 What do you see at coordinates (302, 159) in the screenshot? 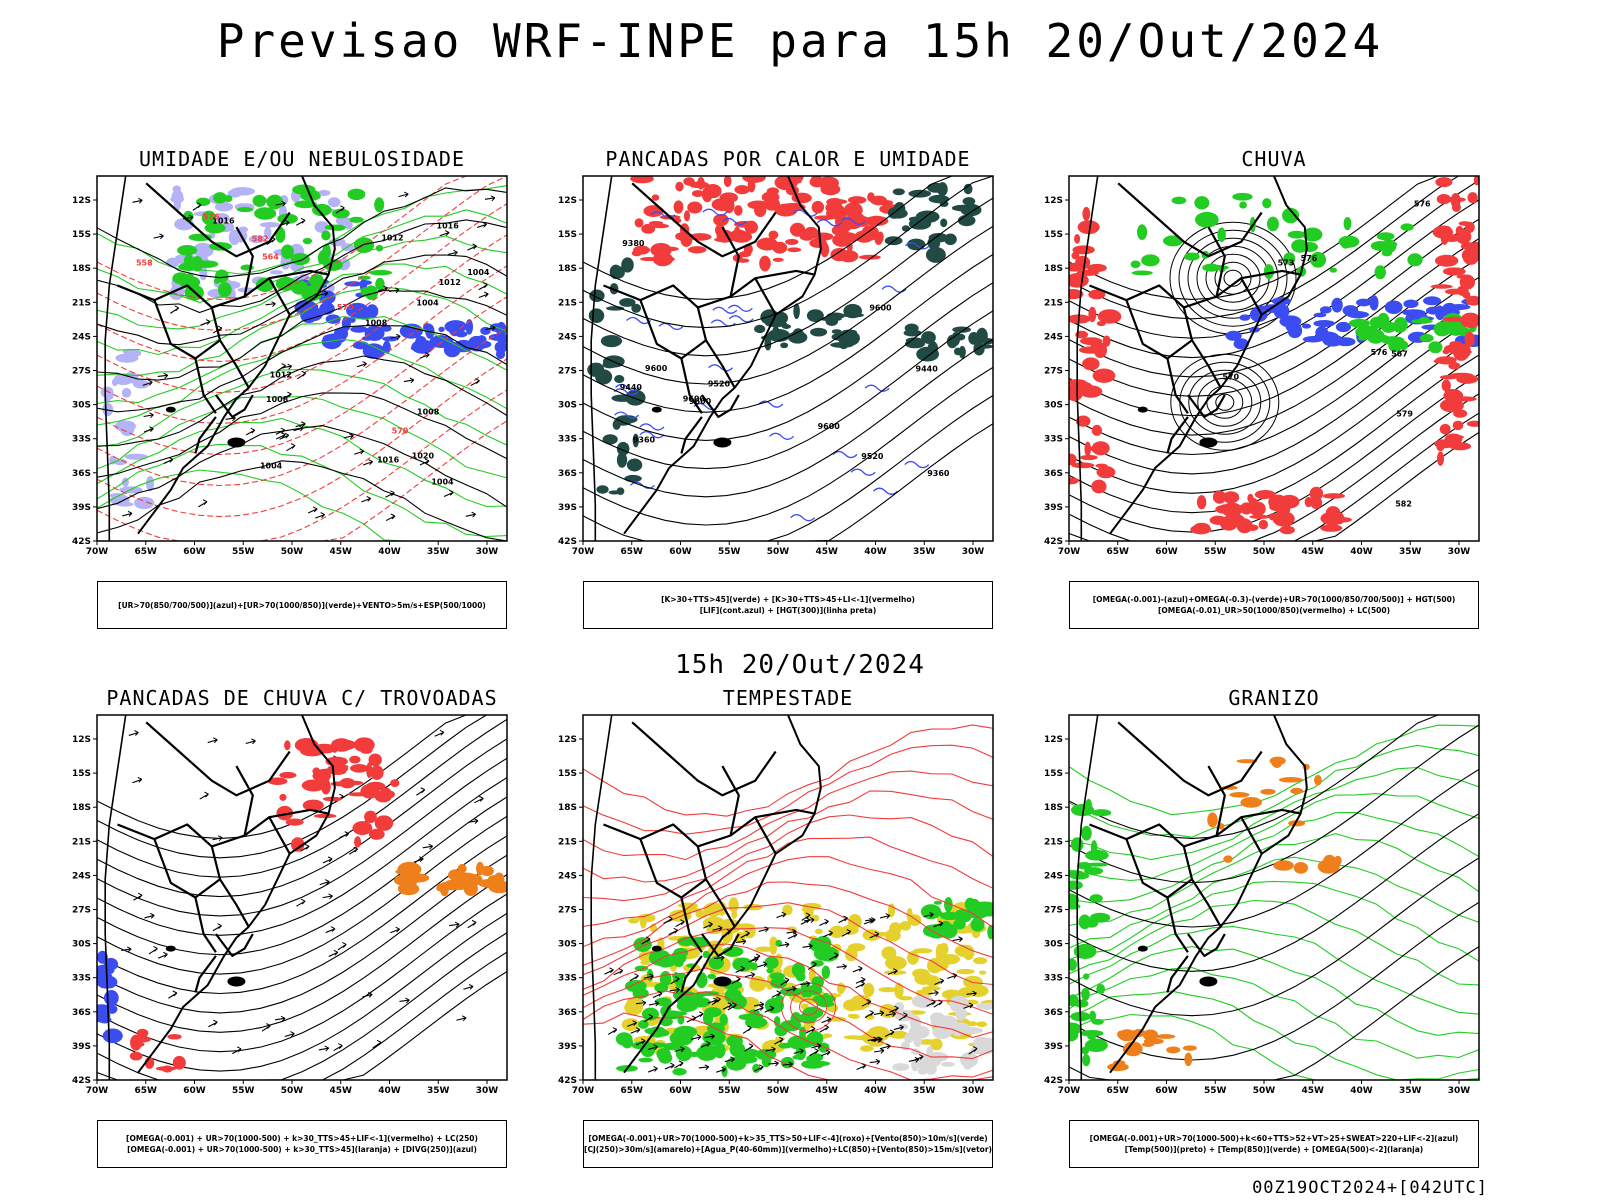
I see `panel-title: UMIDADE E/OU NEBULOSIDADE` at bounding box center [302, 159].